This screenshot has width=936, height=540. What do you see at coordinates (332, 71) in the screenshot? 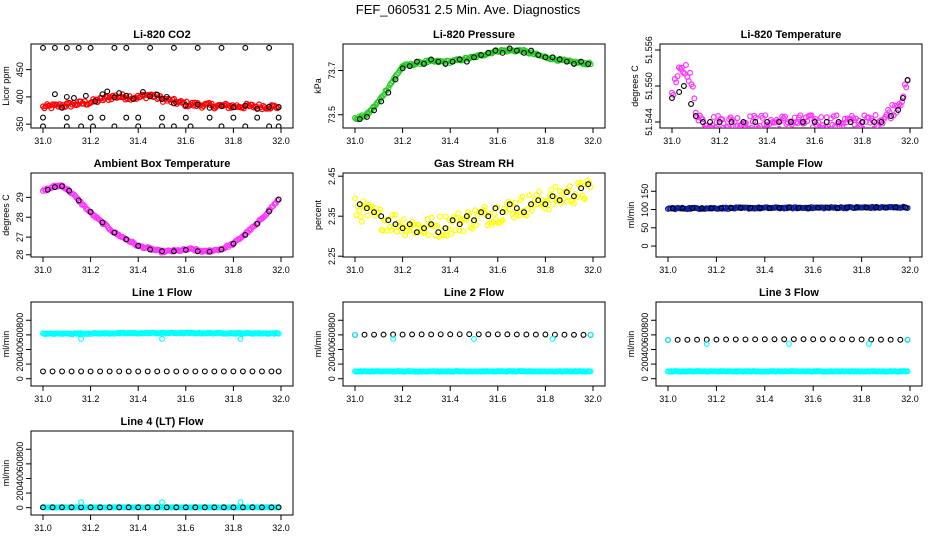
I see `y-tick-label: 73.7` at bounding box center [332, 71].